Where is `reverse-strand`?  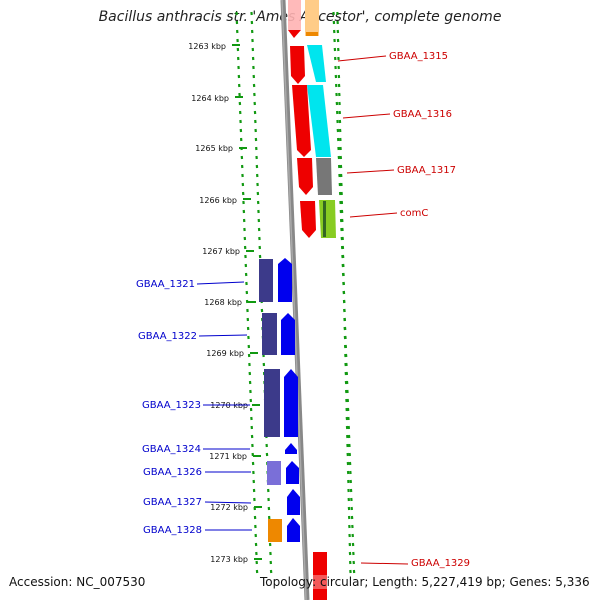
reverse-strand is located at coordinates (279, 400).